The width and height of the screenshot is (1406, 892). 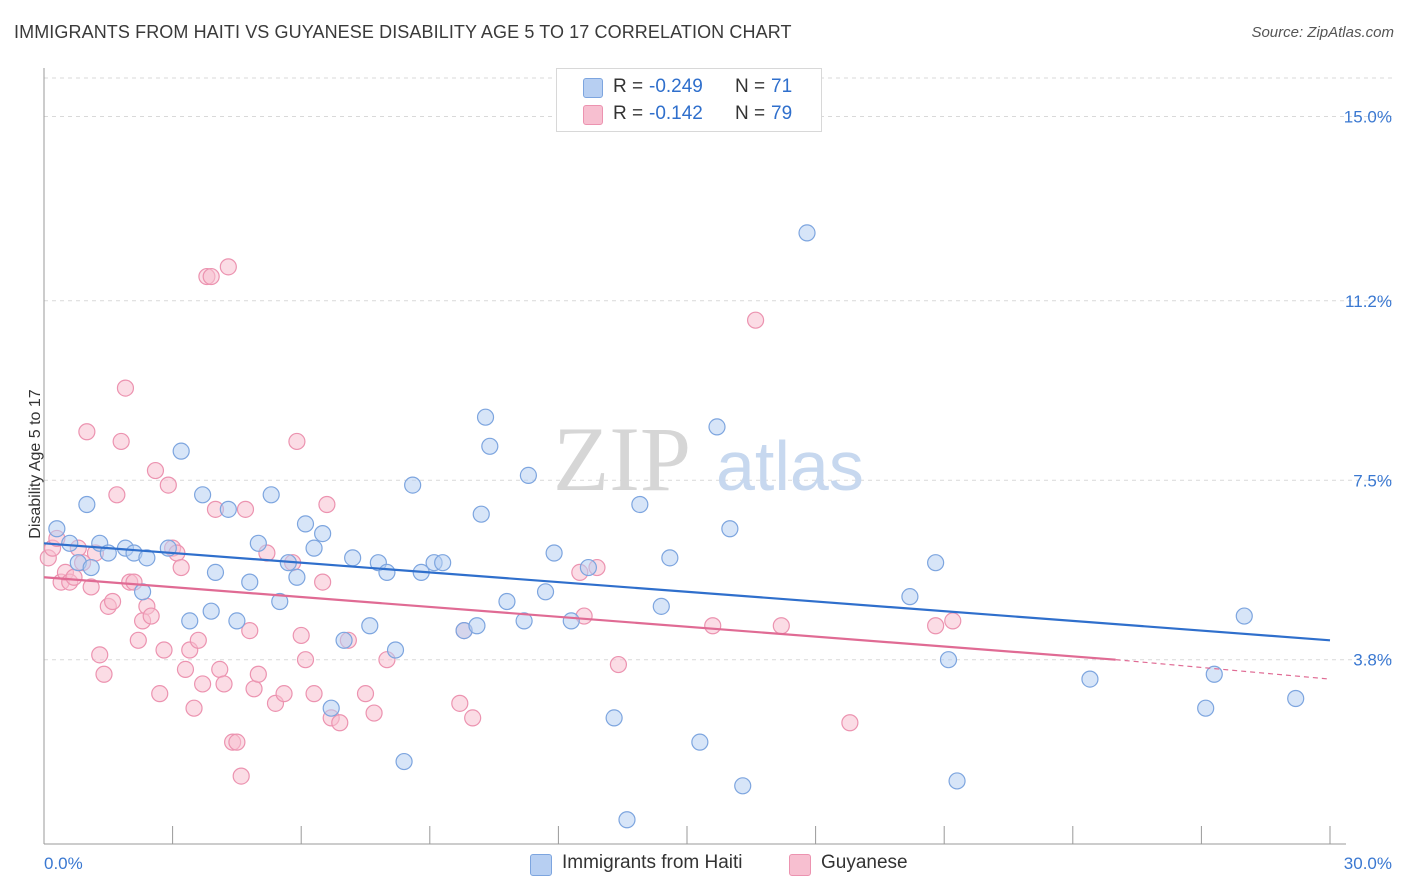 What do you see at coordinates (1322, 32) in the screenshot?
I see `source-label: Source: ZipAtlas.com` at bounding box center [1322, 32].